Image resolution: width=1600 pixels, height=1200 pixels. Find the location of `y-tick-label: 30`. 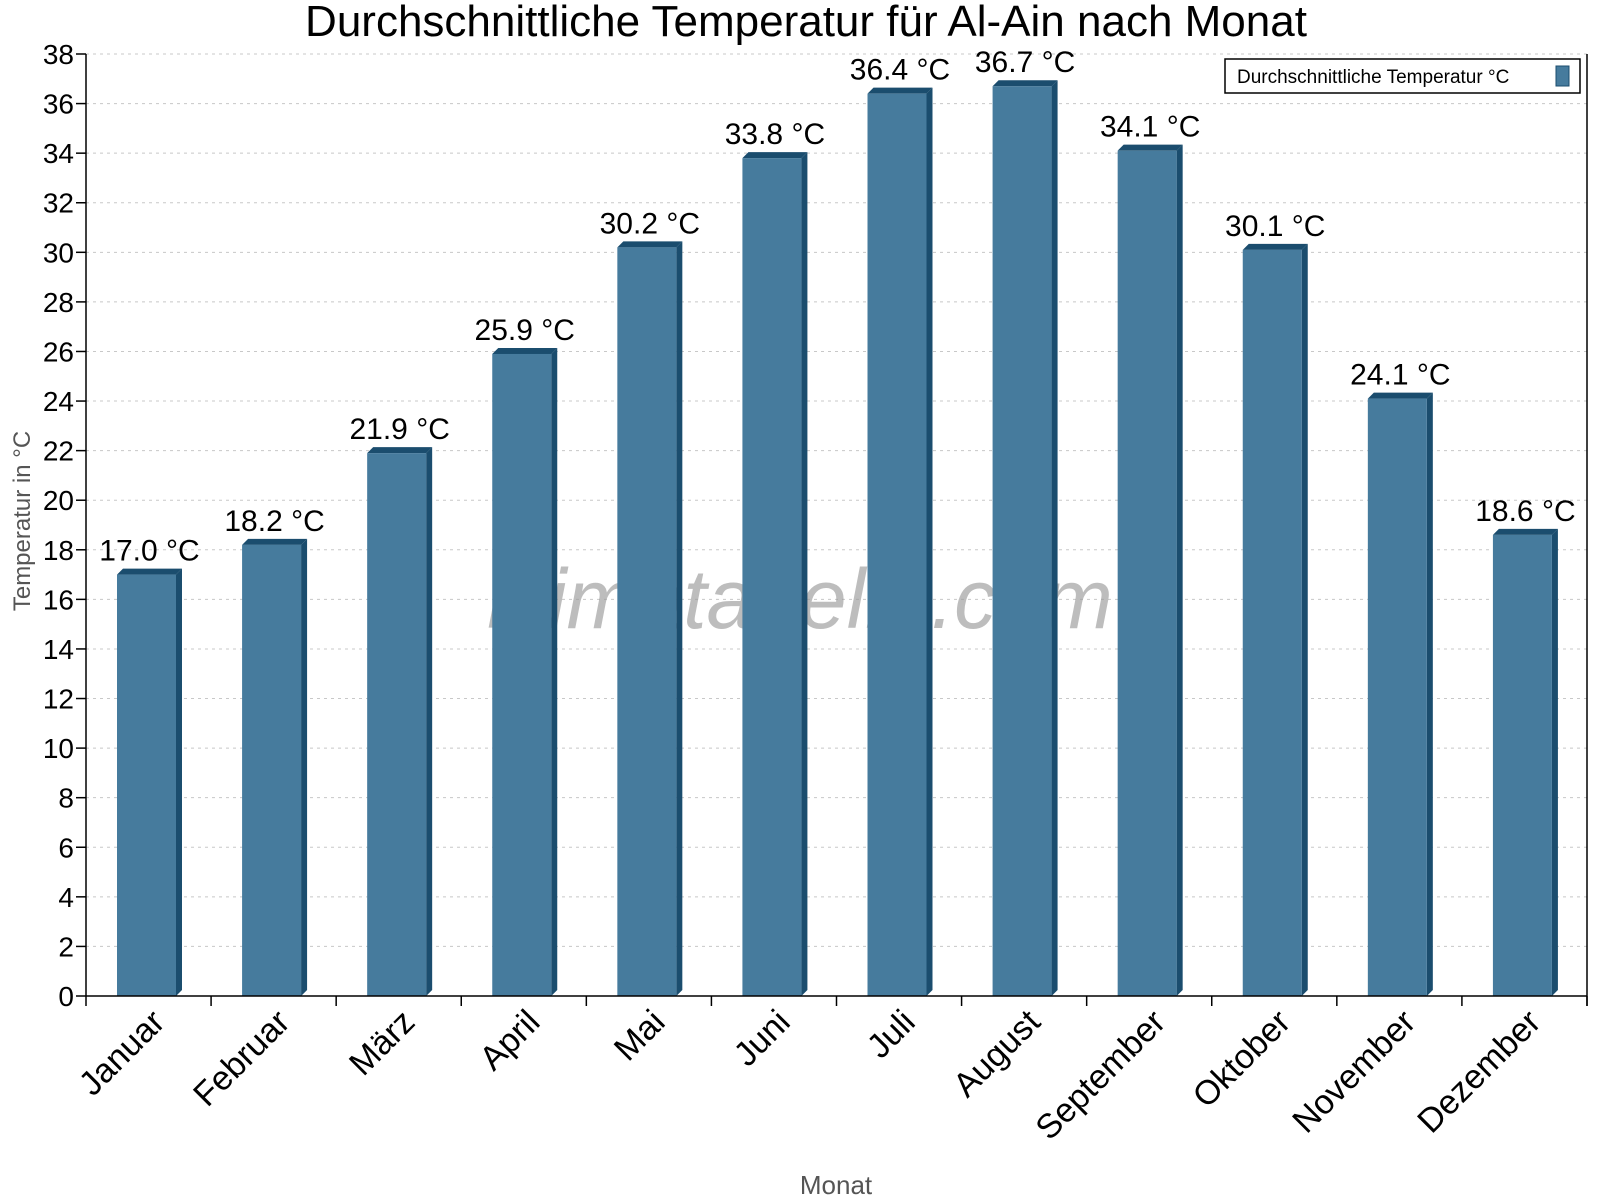

y-tick-label: 30 is located at coordinates (58, 252).